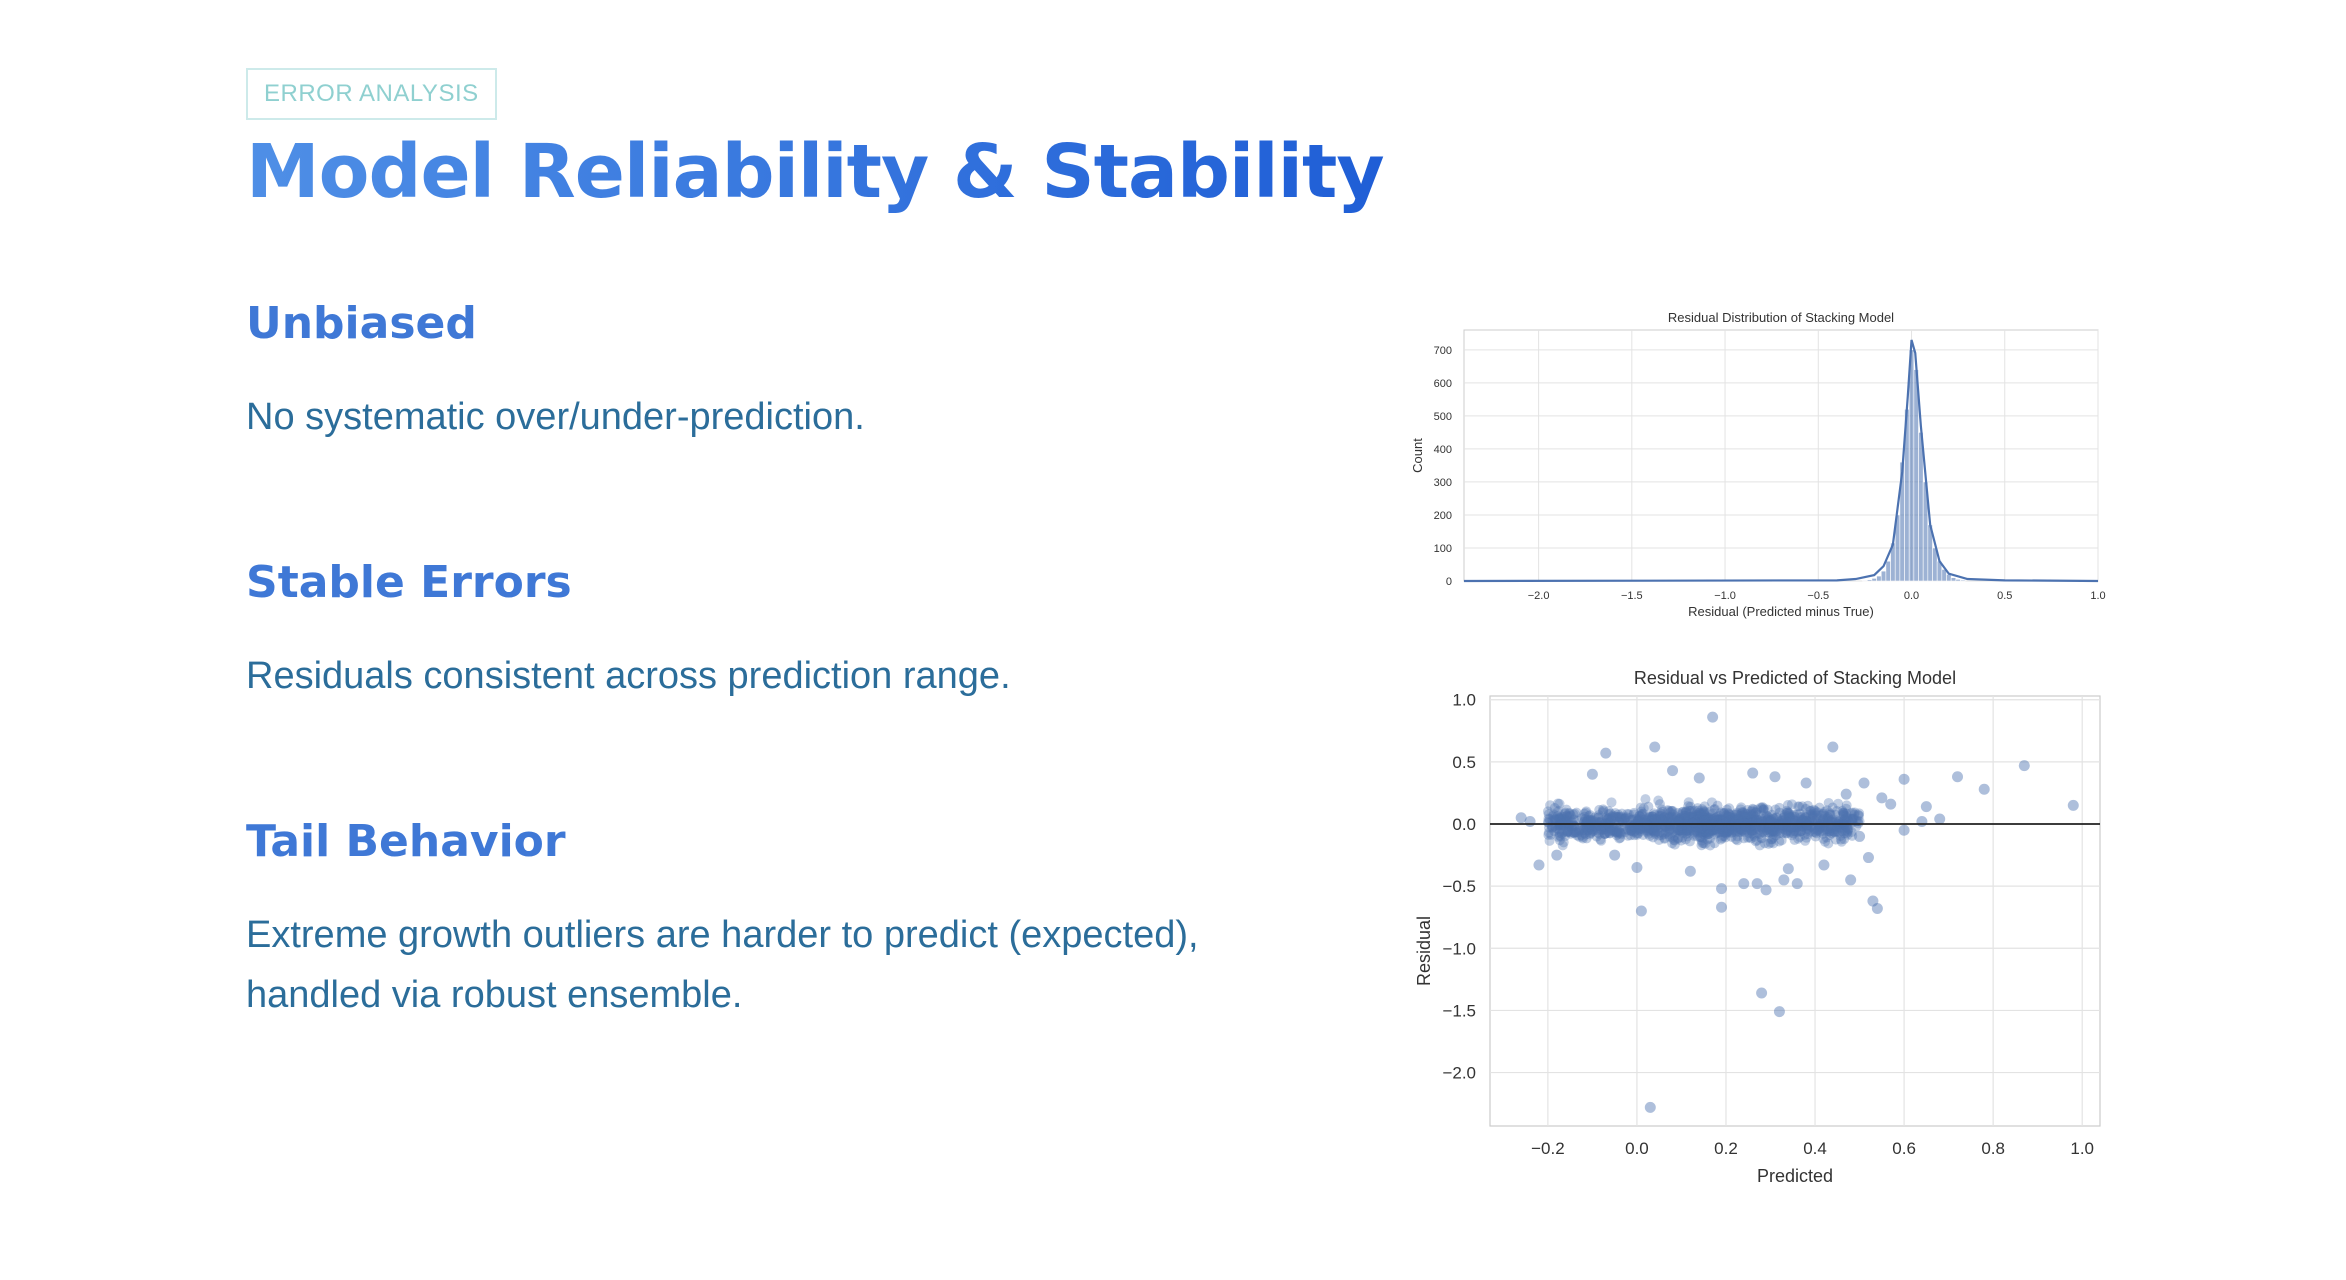  What do you see at coordinates (1464, 762) in the screenshot?
I see `scatter-y-tick-label: 0.5` at bounding box center [1464, 762].